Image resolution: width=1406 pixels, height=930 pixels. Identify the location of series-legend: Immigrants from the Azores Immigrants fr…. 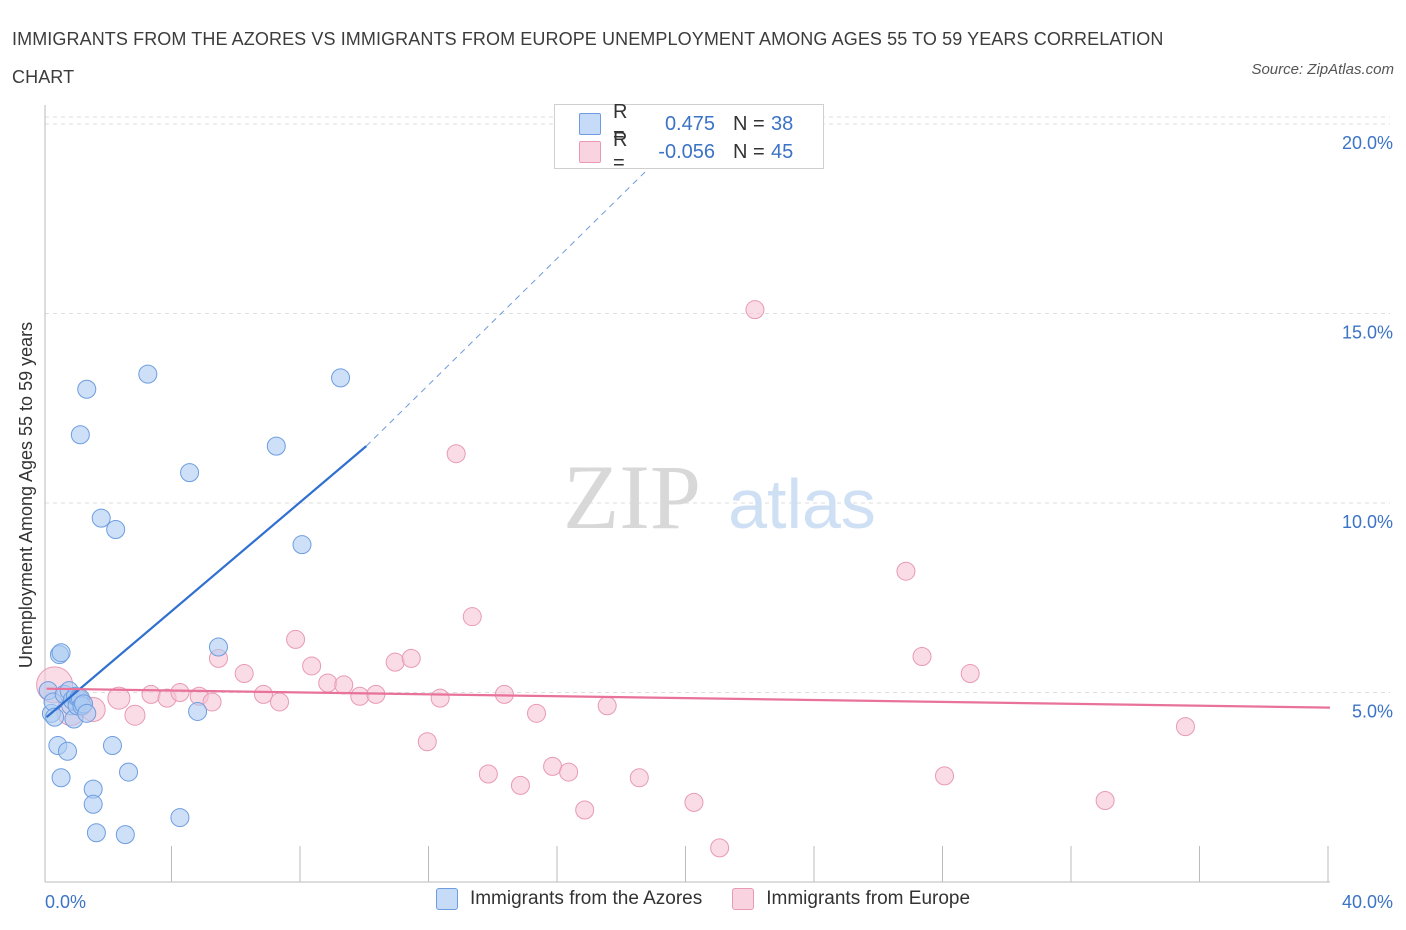
(703, 899).